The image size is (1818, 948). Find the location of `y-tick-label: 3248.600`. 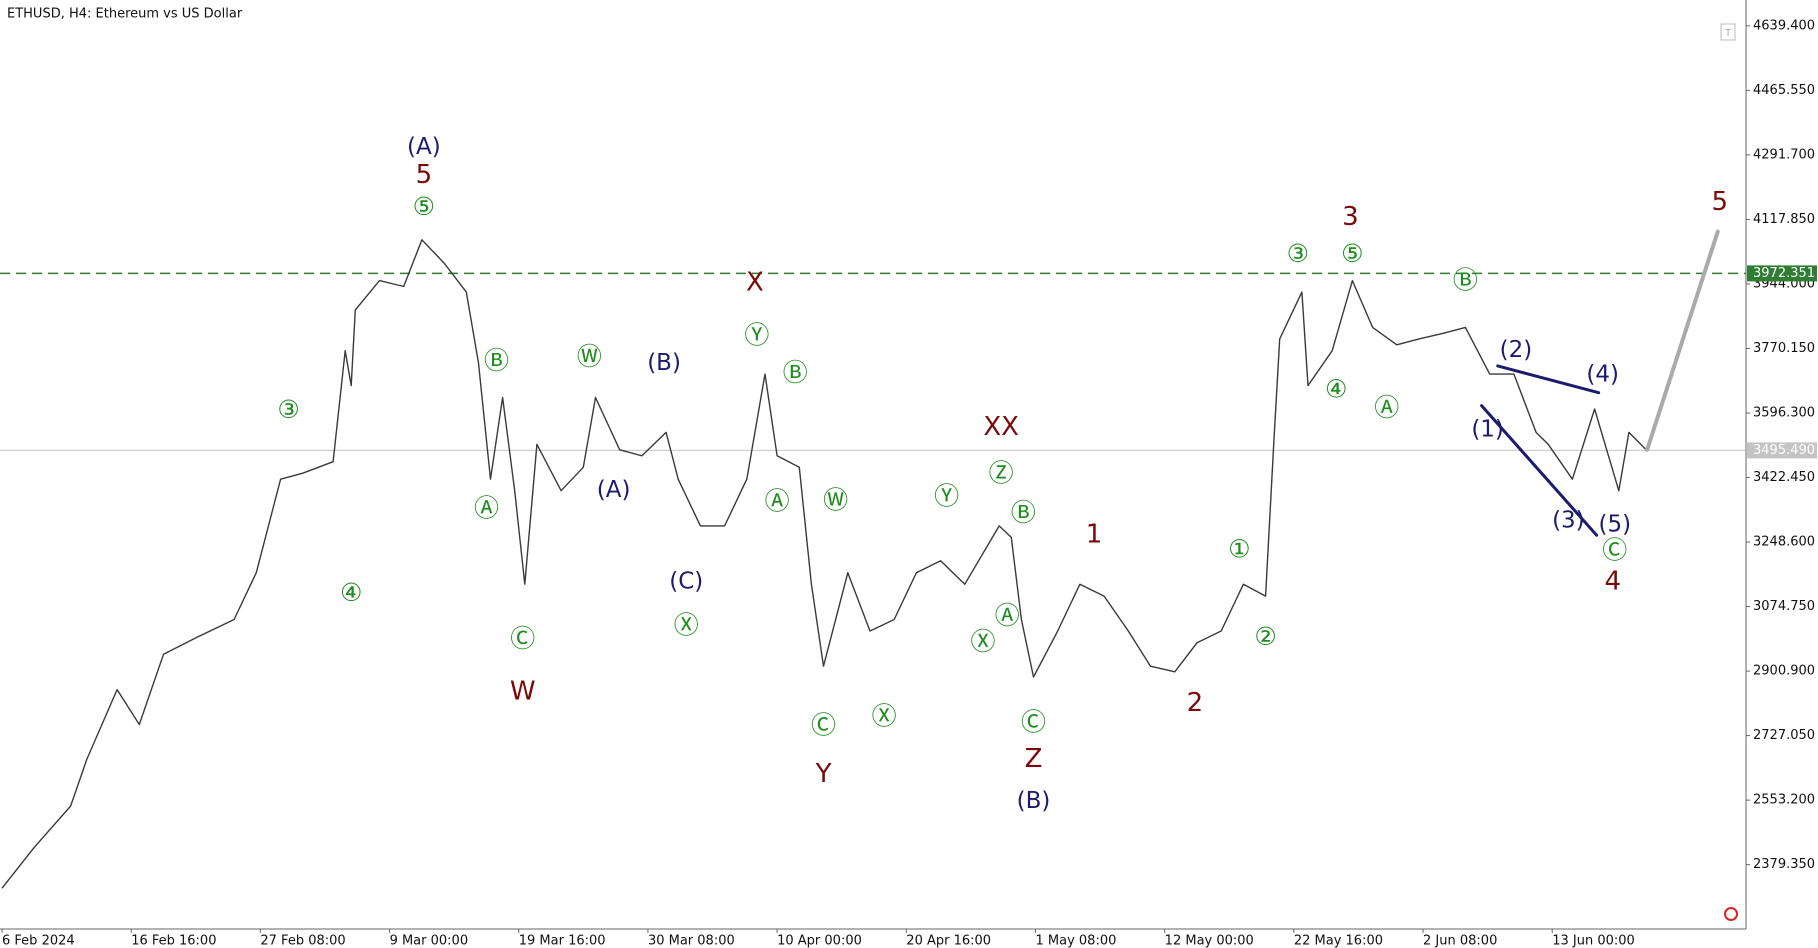

y-tick-label: 3248.600 is located at coordinates (1784, 542).